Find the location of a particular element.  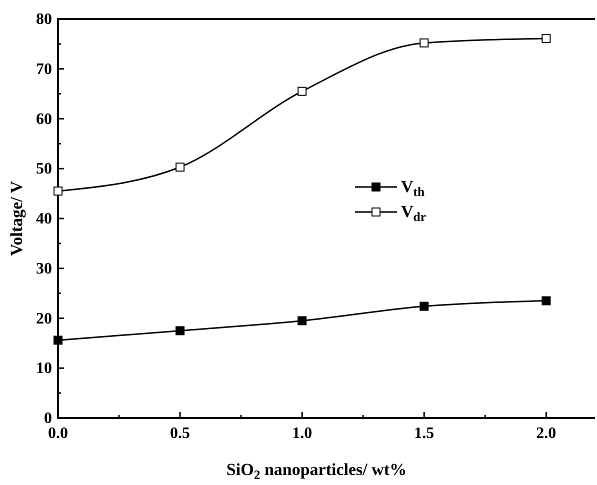

y-tick-label: 0 is located at coordinates (48, 418).